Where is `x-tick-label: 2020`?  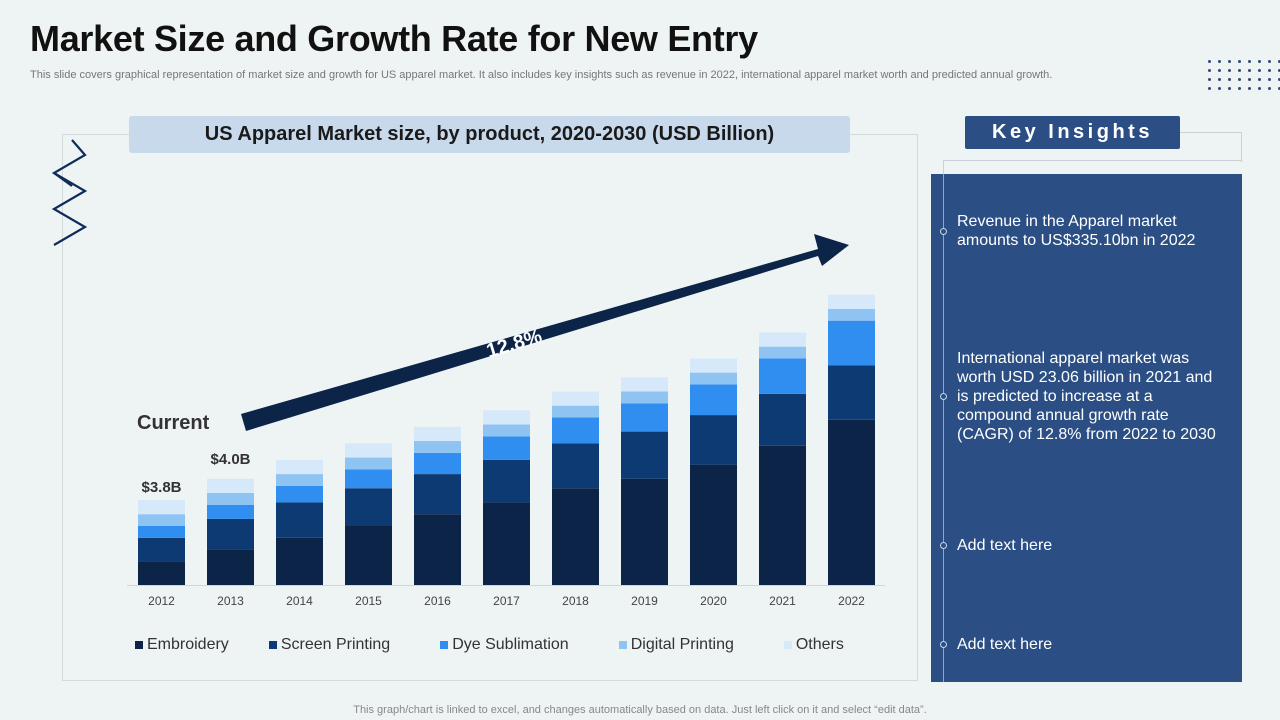
x-tick-label: 2020 is located at coordinates (713, 601).